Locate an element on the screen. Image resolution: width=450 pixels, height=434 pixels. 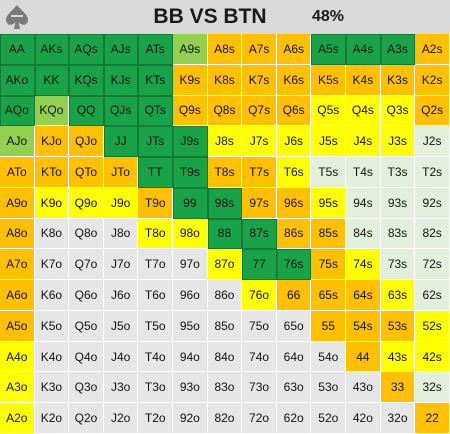
hand-cell: 74o is located at coordinates (259, 357).